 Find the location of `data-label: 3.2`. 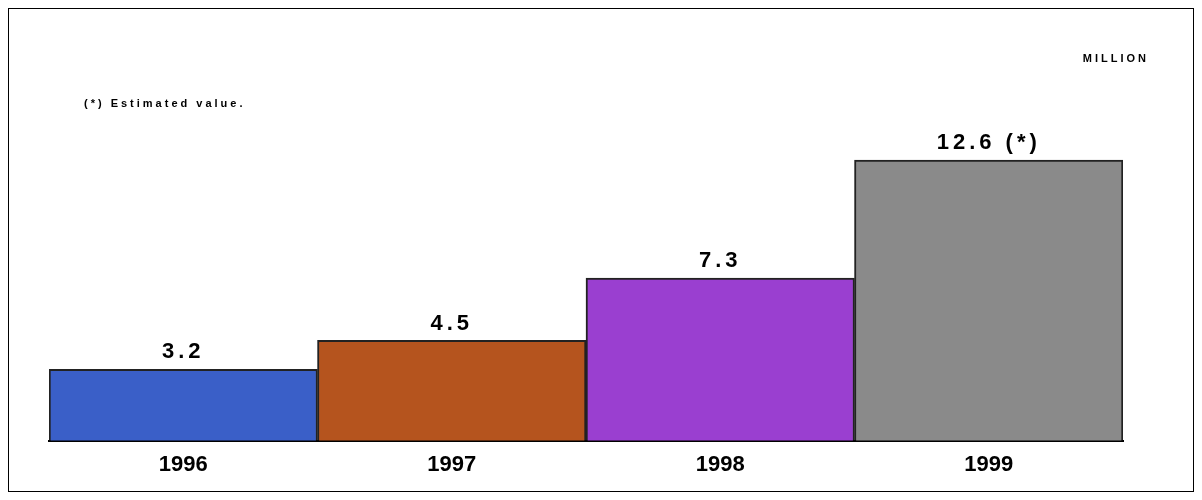

data-label: 3.2 is located at coordinates (183, 351).